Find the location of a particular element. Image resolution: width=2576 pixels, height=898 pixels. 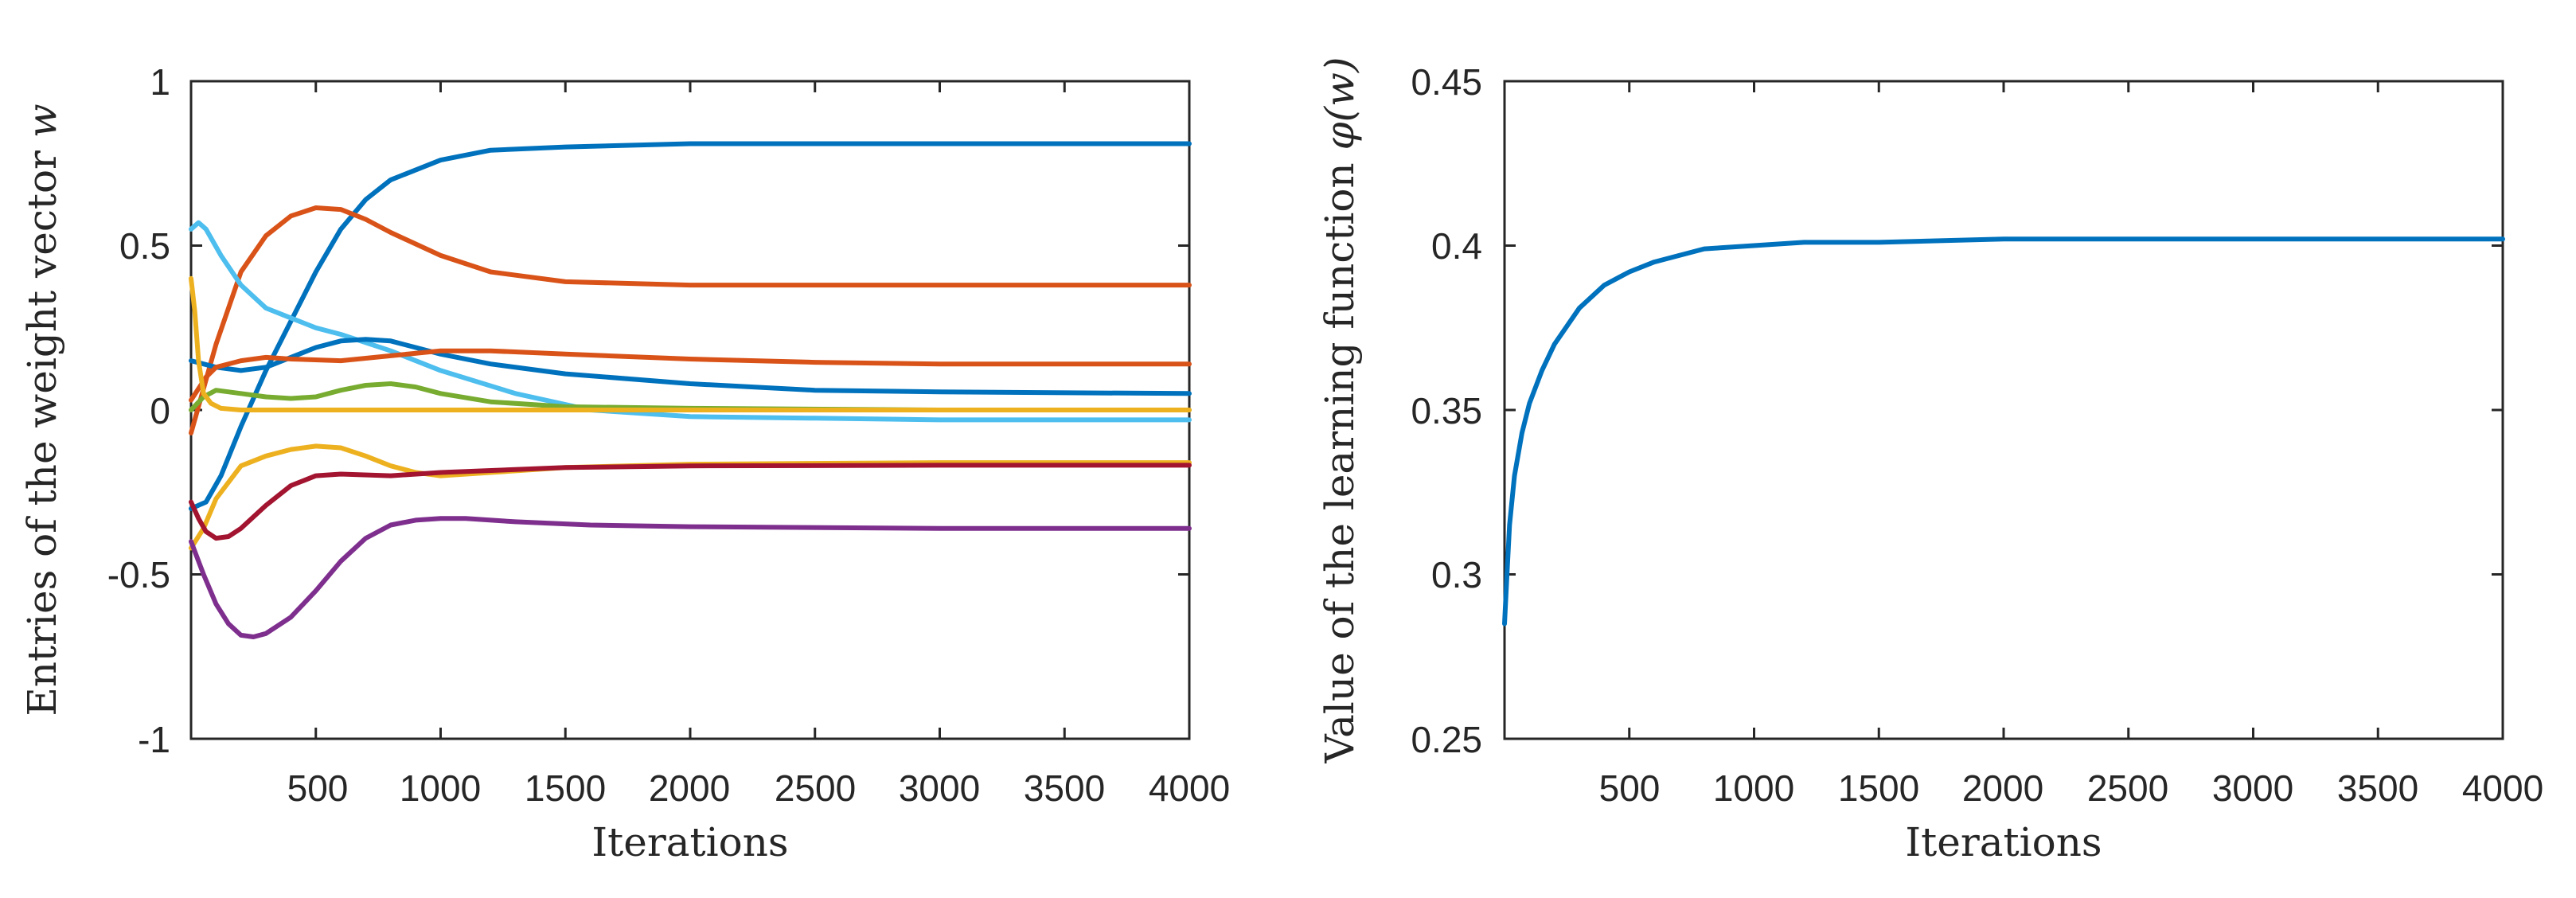

right-ytick-label-0-45: 0.45 is located at coordinates (1446, 82).